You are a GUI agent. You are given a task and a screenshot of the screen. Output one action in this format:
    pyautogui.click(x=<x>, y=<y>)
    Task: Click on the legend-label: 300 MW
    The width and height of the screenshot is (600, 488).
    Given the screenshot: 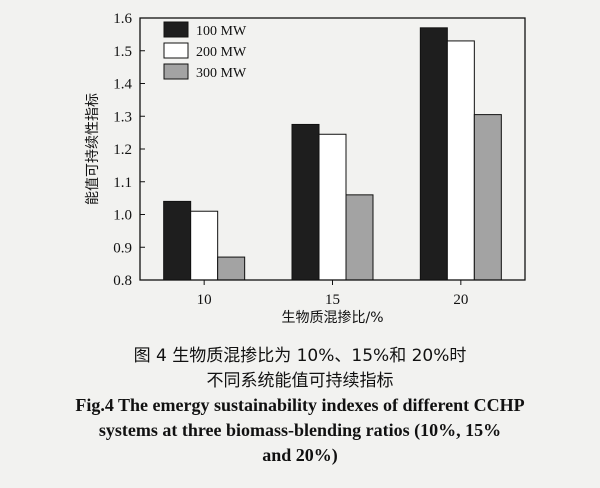 What is the action you would take?
    pyautogui.click(x=221, y=73)
    